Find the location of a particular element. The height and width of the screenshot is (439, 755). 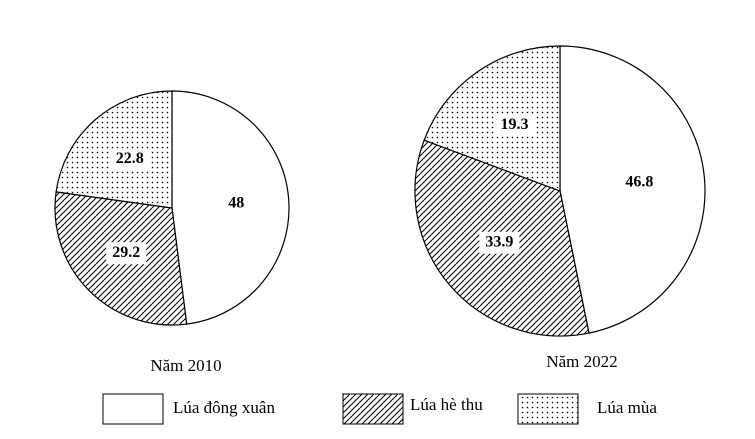

data-label: 19.3 is located at coordinates (515, 124).